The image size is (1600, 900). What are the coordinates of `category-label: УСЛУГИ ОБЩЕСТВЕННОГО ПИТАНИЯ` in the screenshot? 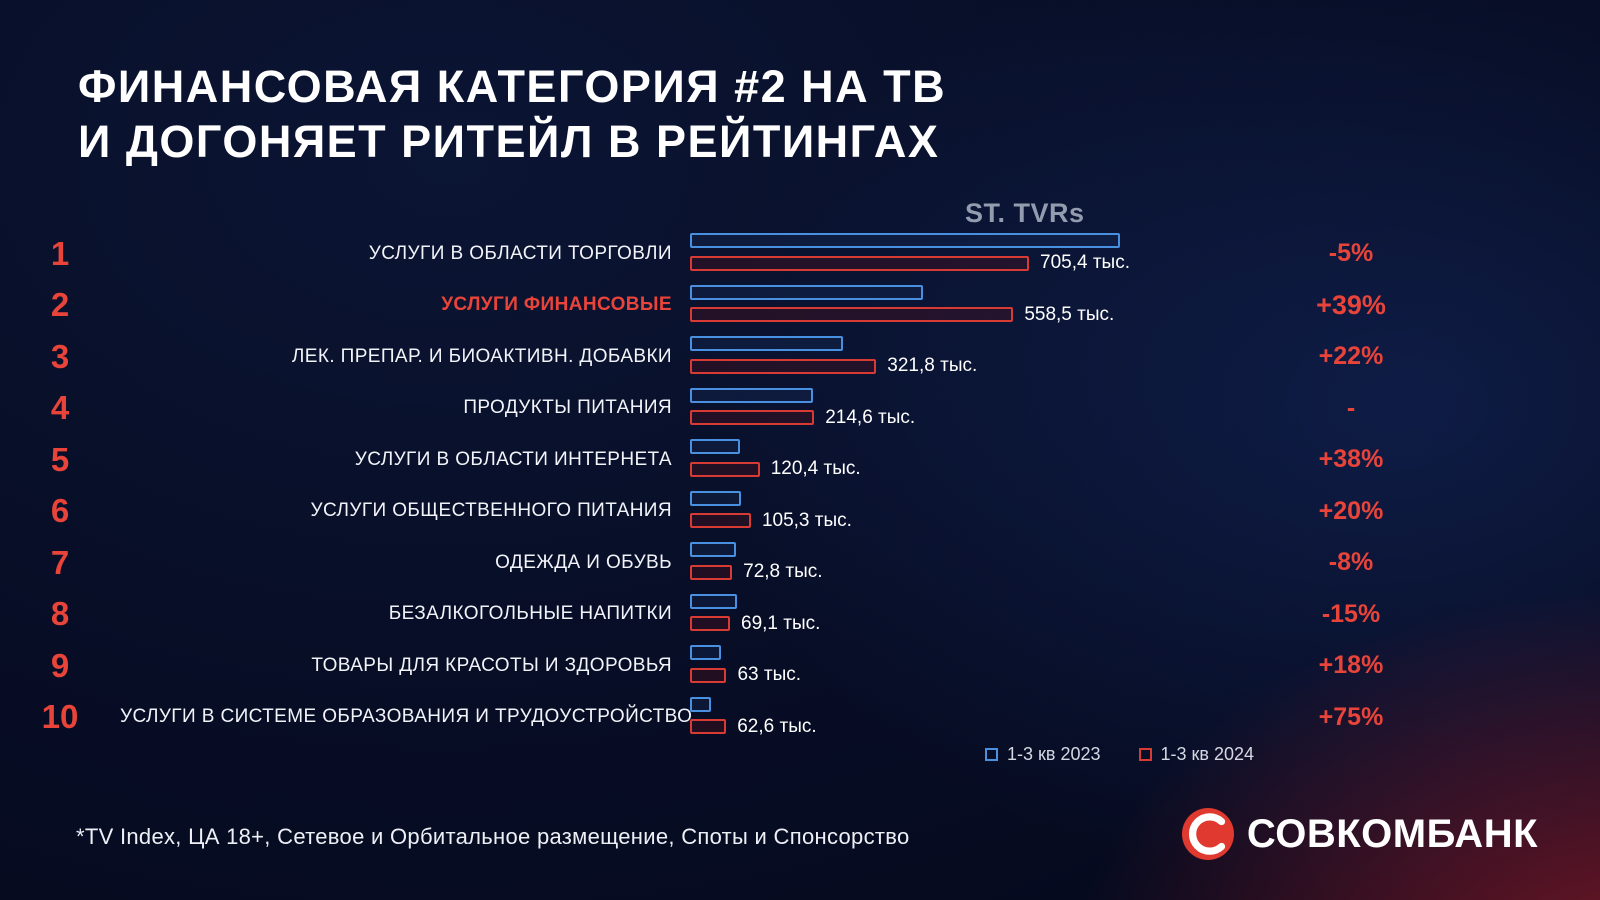 It's located at (491, 511).